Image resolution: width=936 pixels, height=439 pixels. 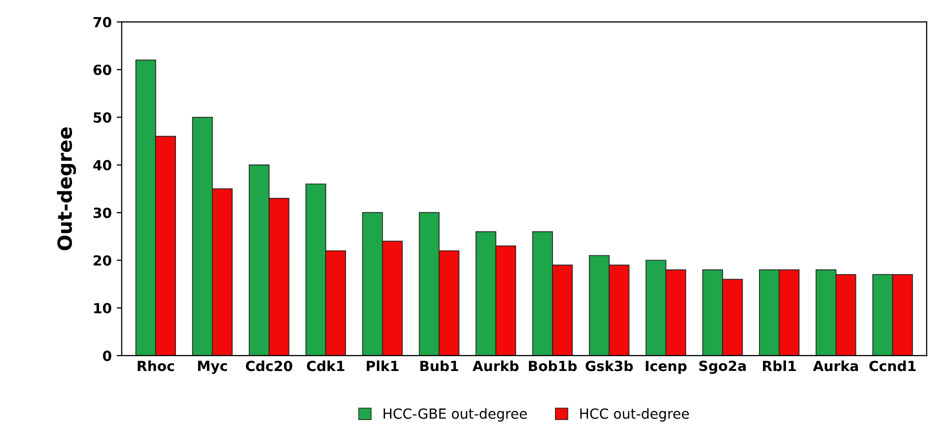 I want to click on x-tick-label: Sgo2a, so click(x=722, y=367).